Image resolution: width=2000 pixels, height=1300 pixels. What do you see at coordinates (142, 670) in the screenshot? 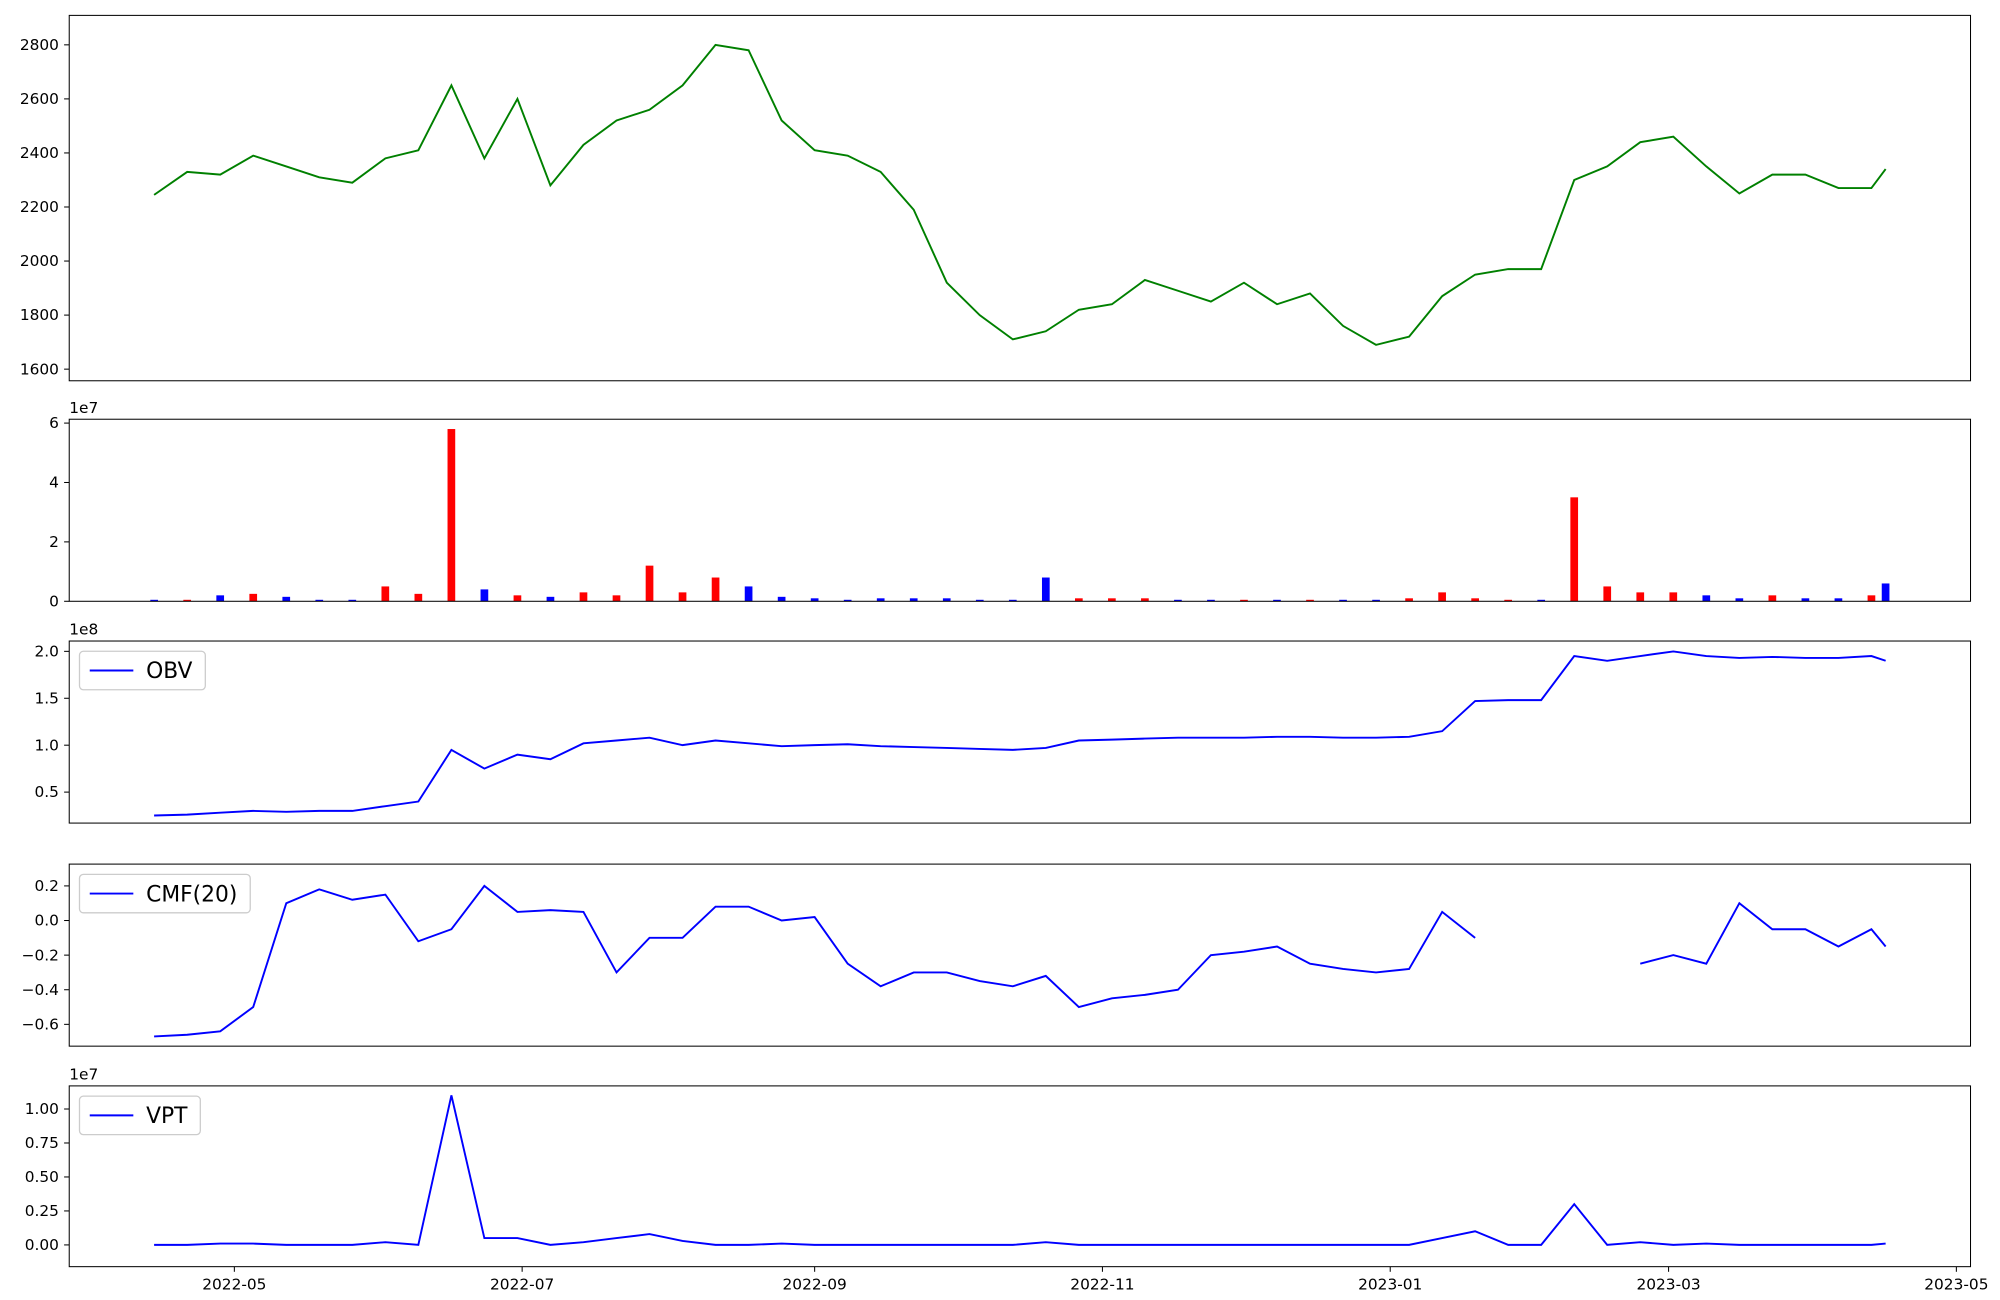
I see `legend: OBV` at bounding box center [142, 670].